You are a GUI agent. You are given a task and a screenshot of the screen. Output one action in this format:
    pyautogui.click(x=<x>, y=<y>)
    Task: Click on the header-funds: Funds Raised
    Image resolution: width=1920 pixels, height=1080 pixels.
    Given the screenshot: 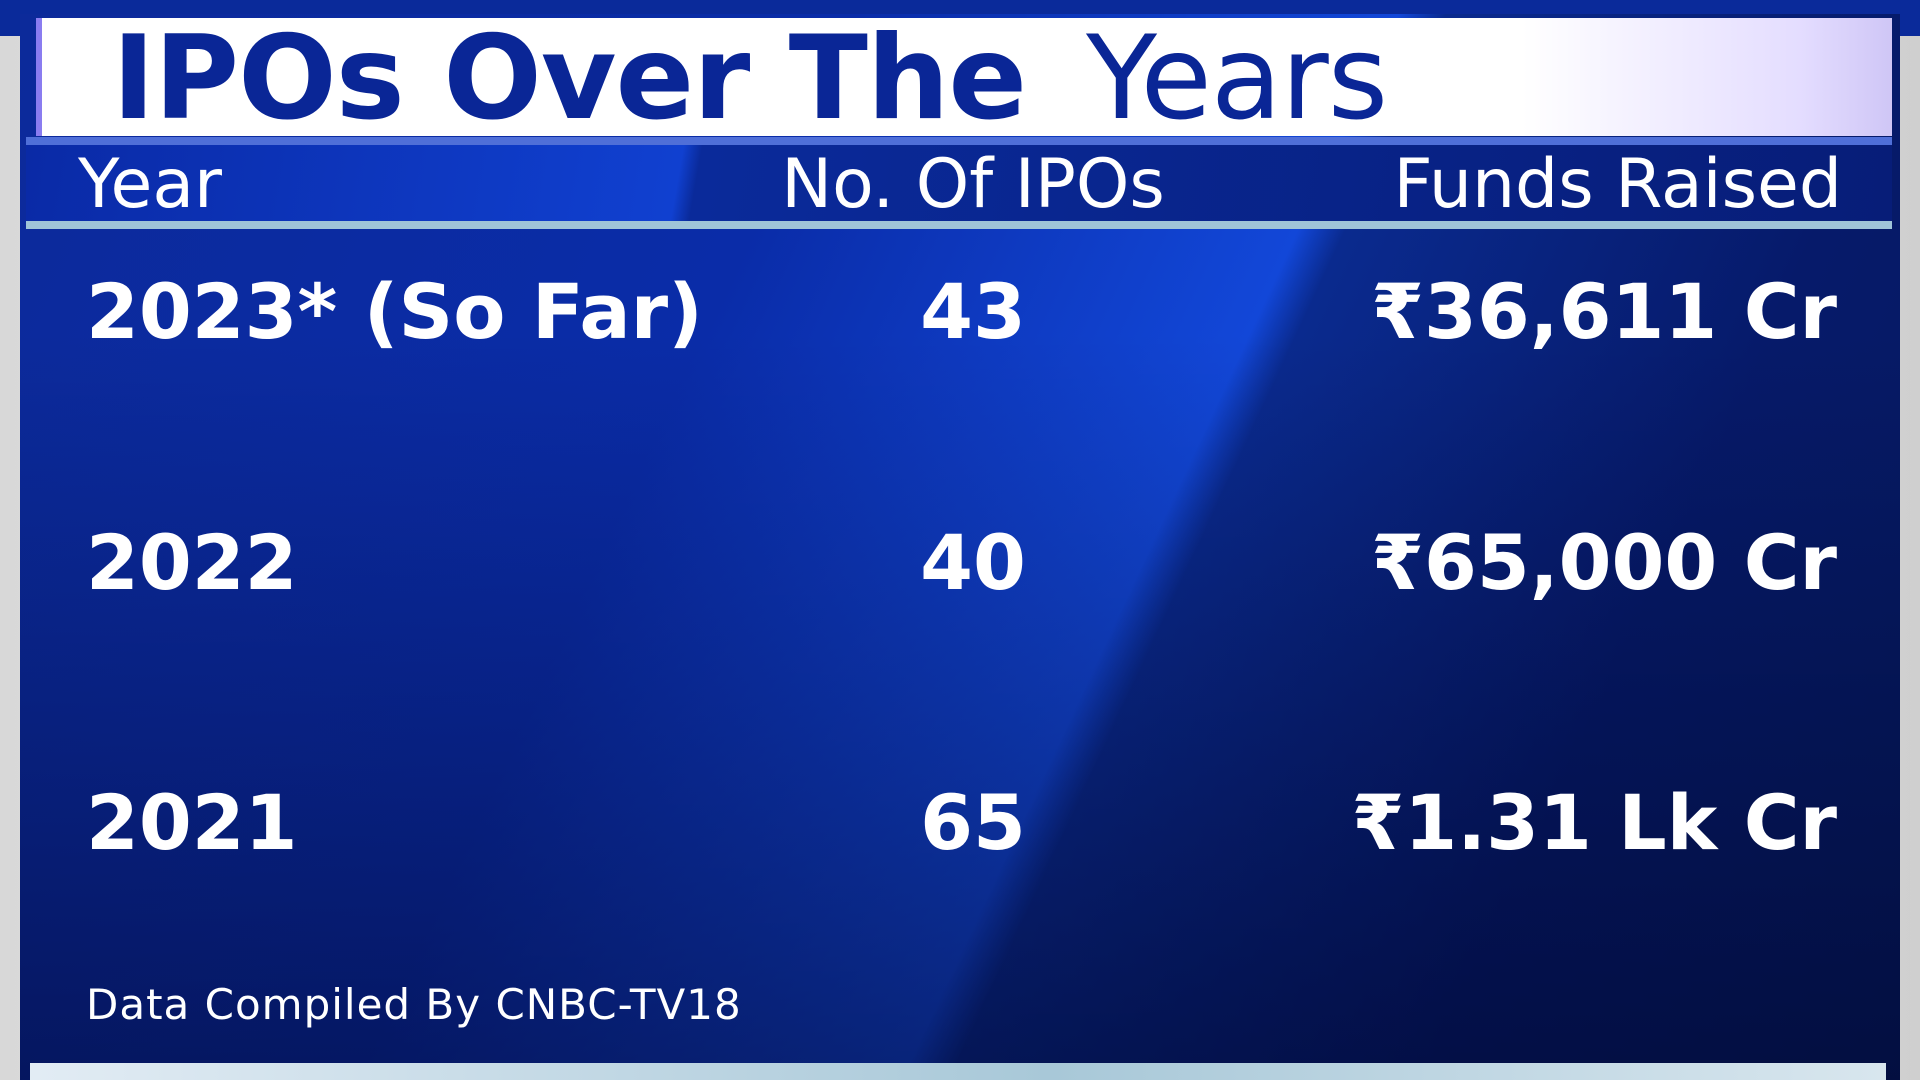 What is the action you would take?
    pyautogui.click(x=1617, y=184)
    